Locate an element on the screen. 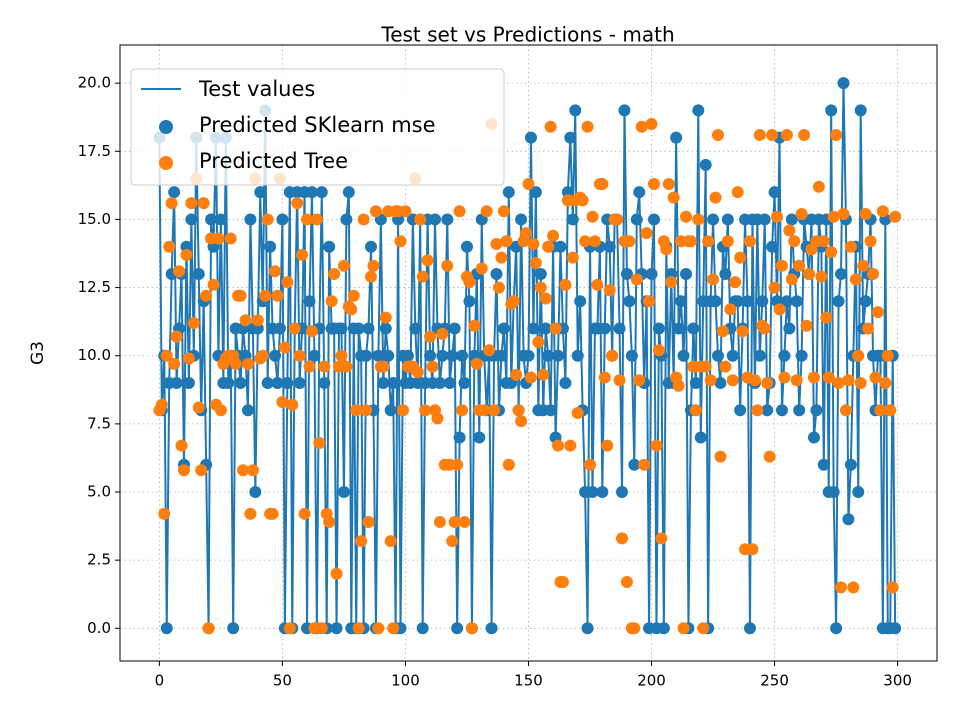  y-tick-label: 7.5 is located at coordinates (99, 423).